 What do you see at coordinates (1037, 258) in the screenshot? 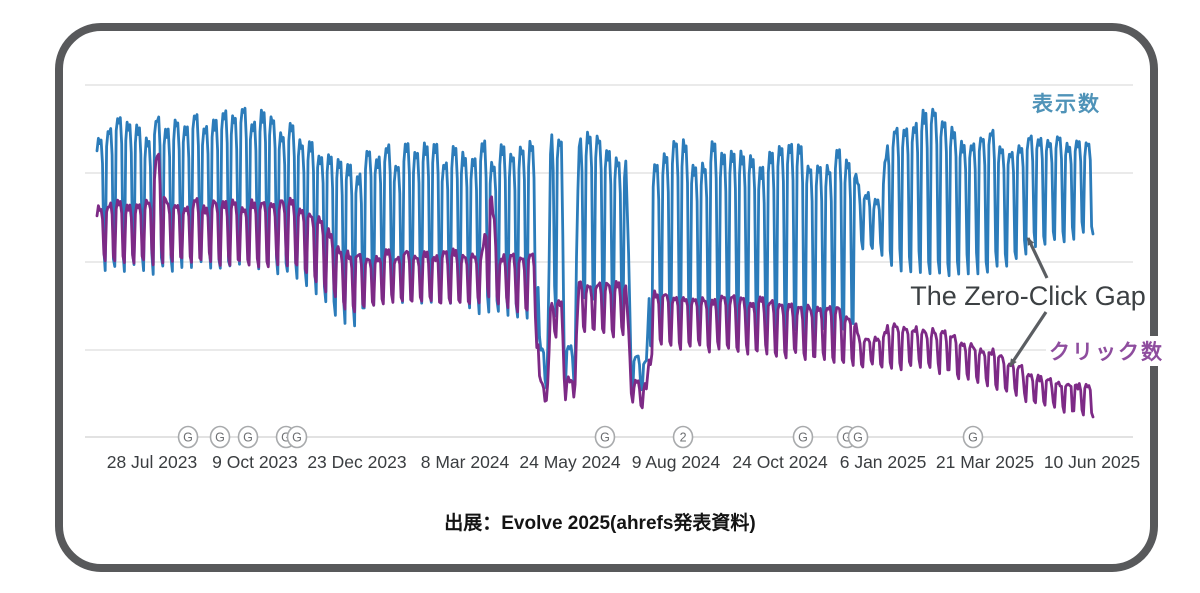
I see `gap-arrow-to-impressions` at bounding box center [1037, 258].